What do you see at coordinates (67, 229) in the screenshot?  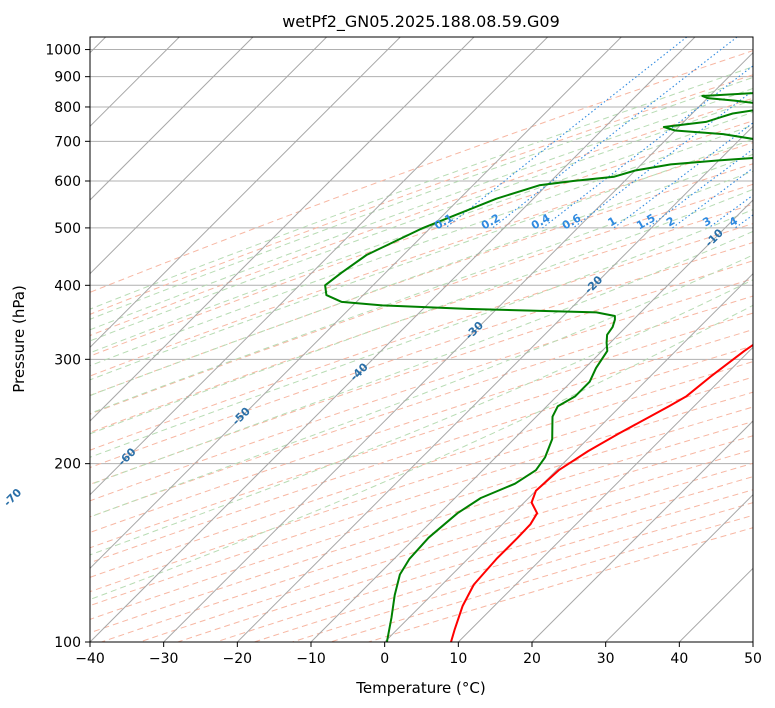 I see `y-tick-label: 500` at bounding box center [67, 229].